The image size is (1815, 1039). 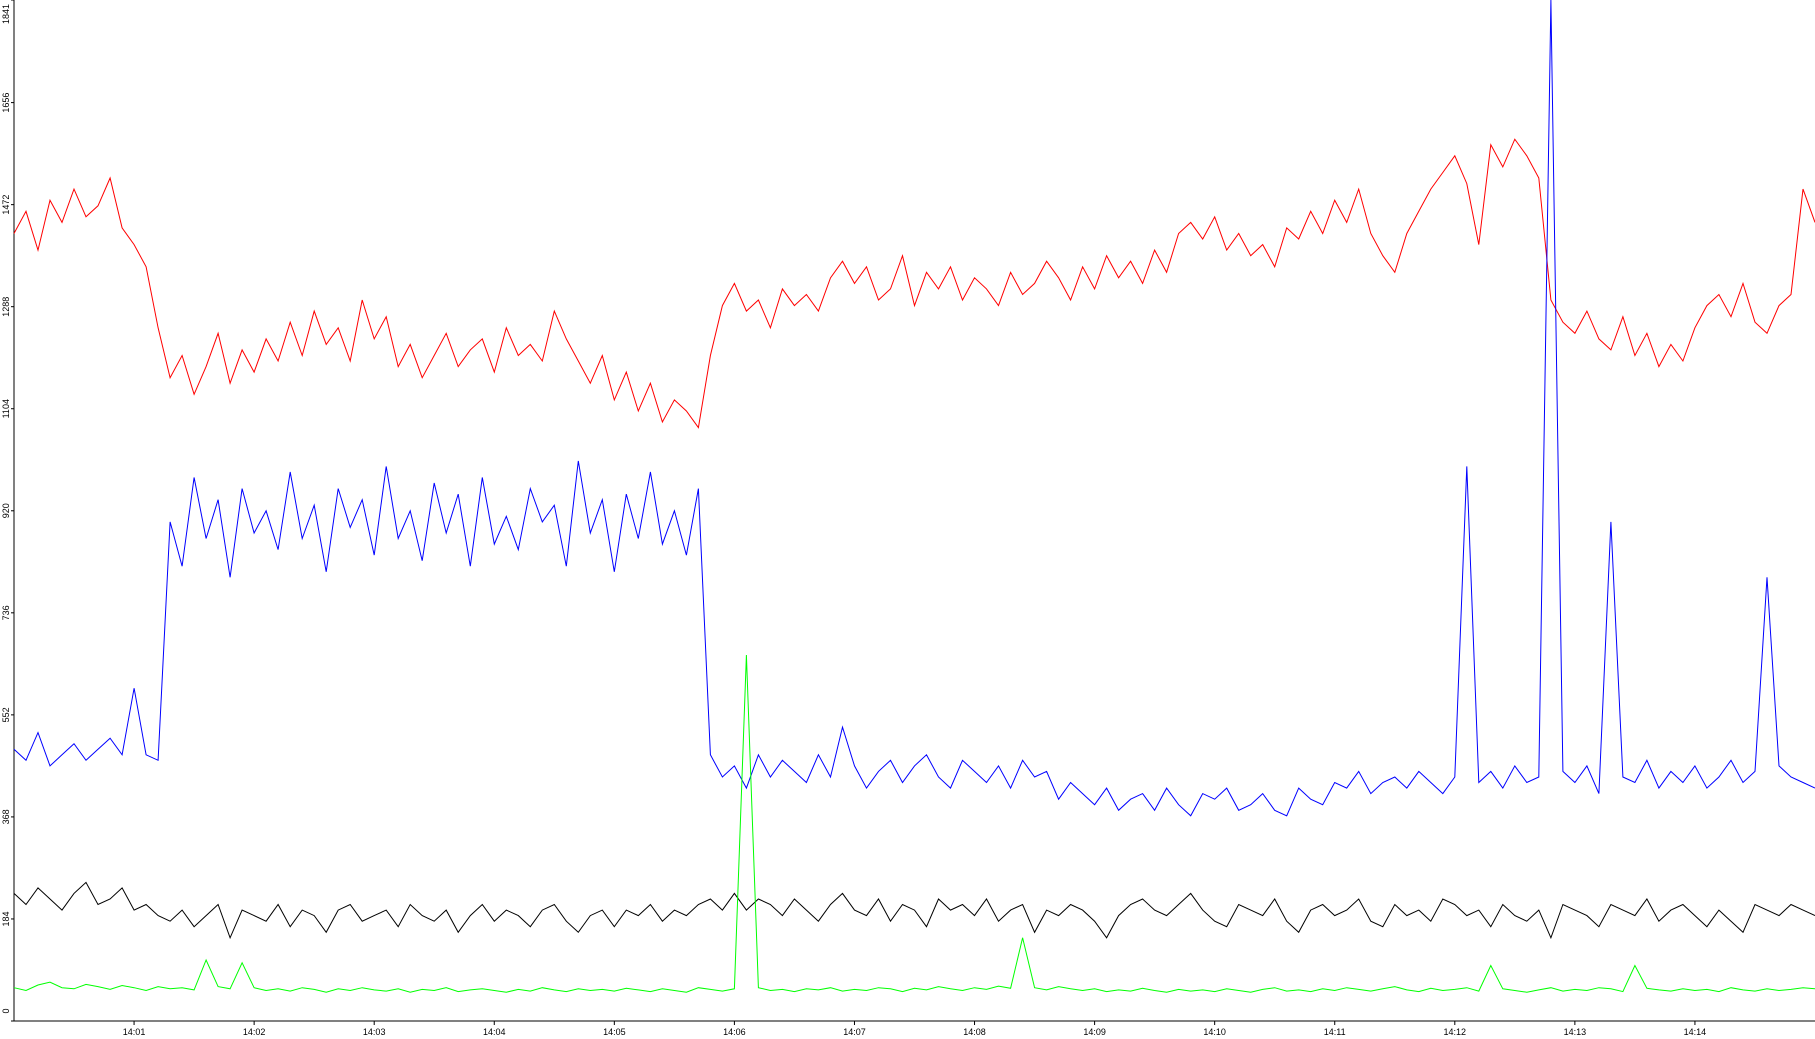 I want to click on y-tick-label: 184, so click(x=6, y=918).